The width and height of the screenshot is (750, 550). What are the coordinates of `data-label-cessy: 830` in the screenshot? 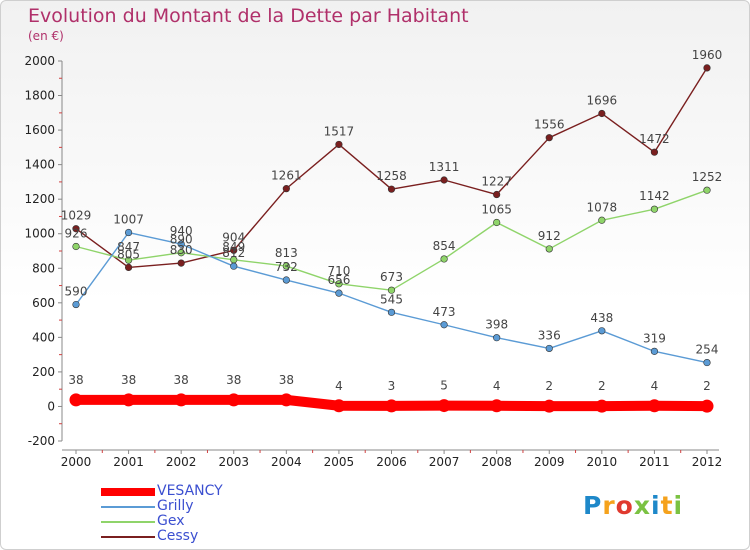 It's located at (181, 250).